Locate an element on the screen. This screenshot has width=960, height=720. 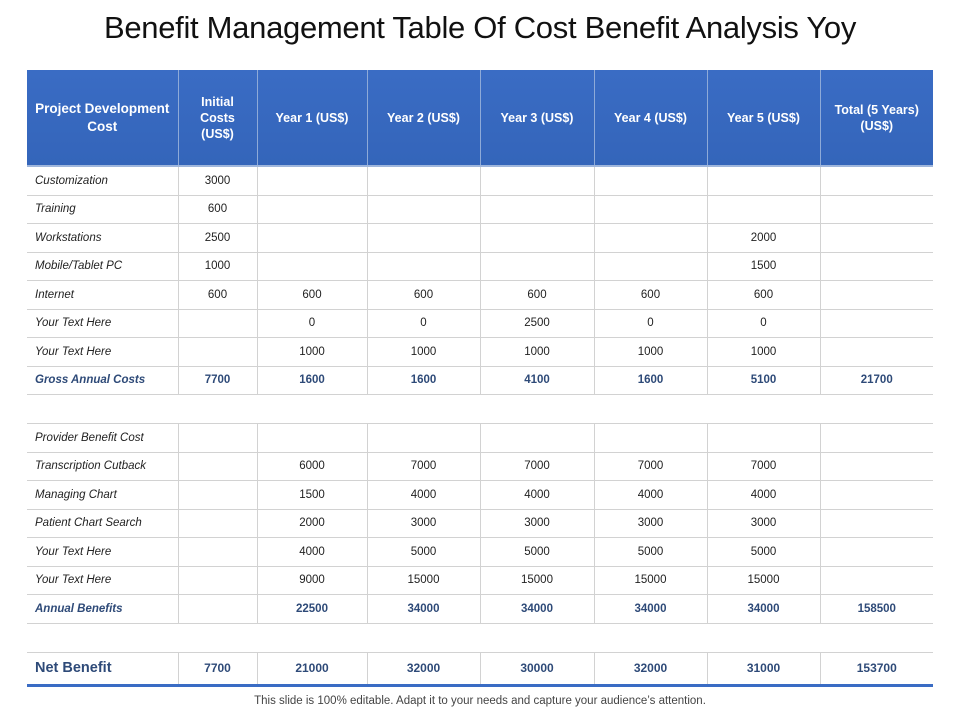
header-year-2: Year 2 (US$) is located at coordinates (423, 118).